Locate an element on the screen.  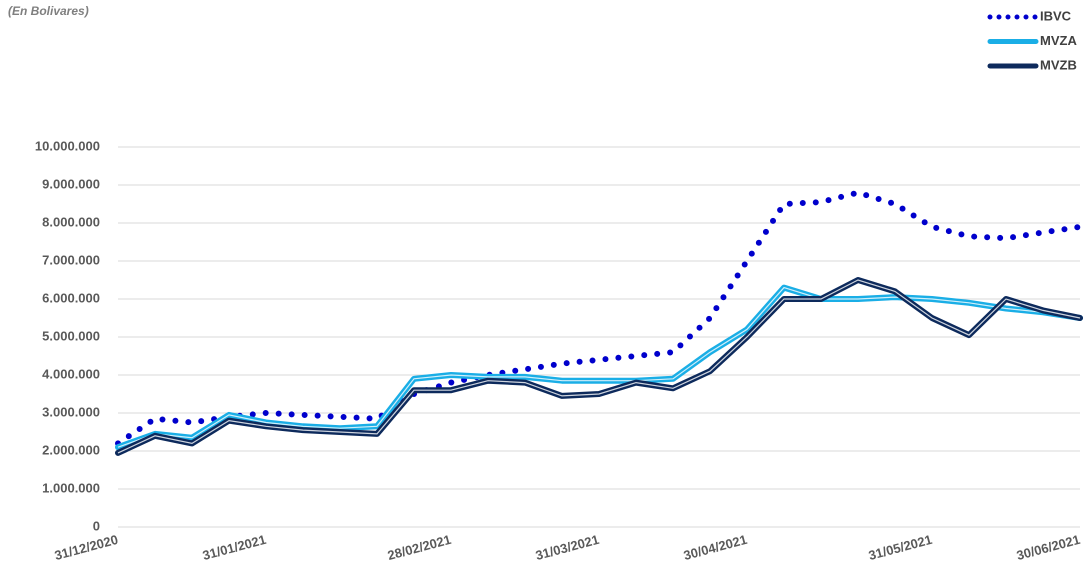
chart-subtitle: (En Bolivares) is located at coordinates (48, 11).